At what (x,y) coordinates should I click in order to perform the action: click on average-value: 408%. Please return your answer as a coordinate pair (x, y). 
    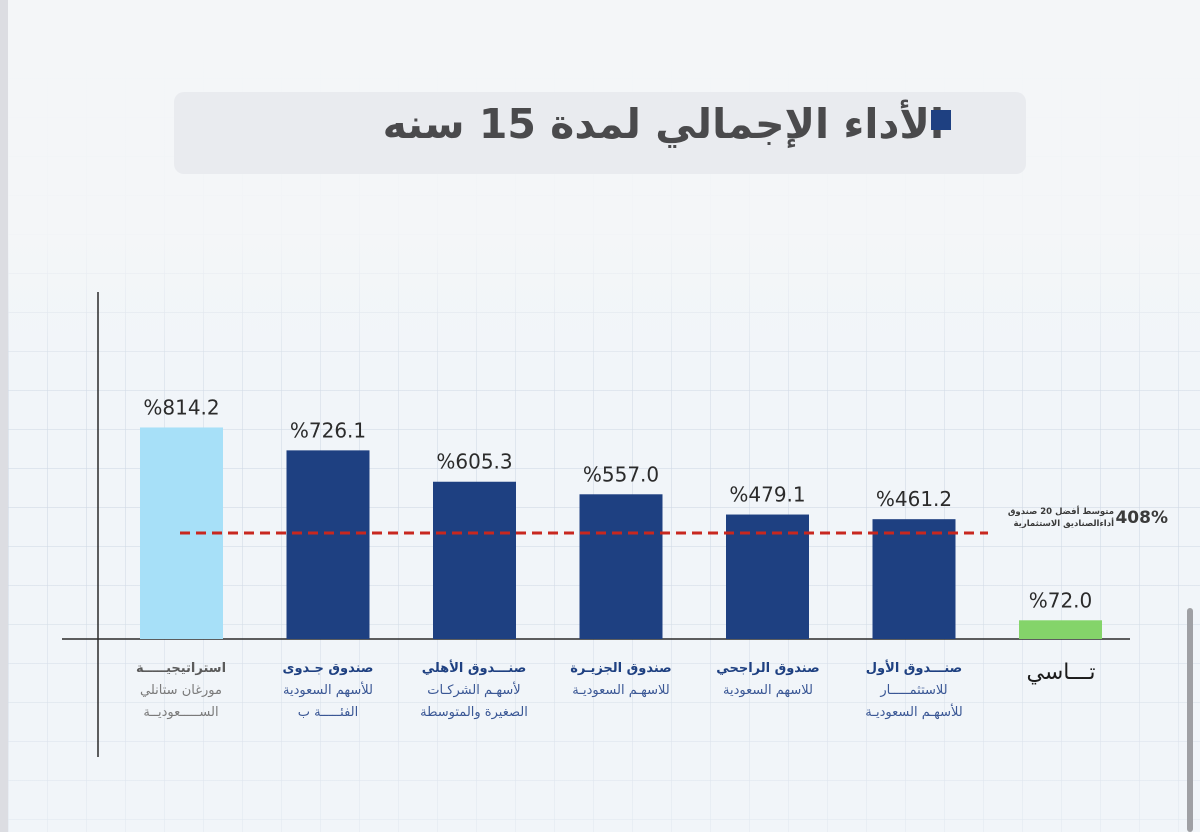
    Looking at the image, I should click on (1141, 518).